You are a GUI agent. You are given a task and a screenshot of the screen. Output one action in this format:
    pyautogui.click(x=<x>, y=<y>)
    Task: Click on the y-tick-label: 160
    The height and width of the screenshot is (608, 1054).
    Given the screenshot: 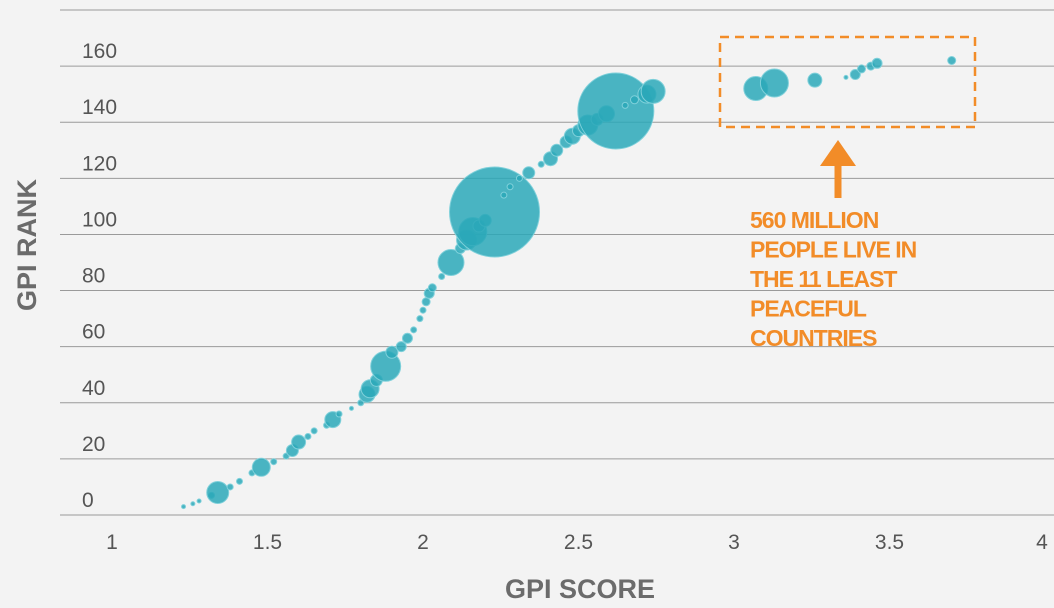 What is the action you would take?
    pyautogui.click(x=99, y=51)
    